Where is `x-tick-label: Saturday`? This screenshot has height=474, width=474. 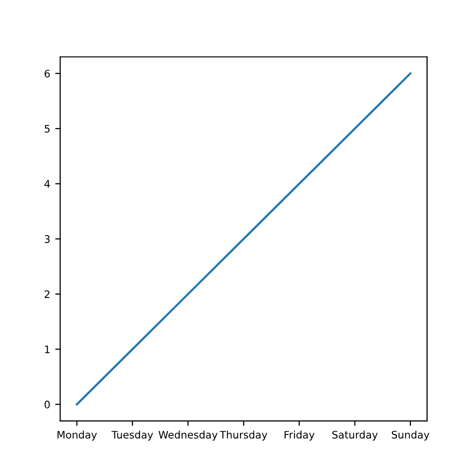 x-tick-label: Saturday is located at coordinates (355, 435).